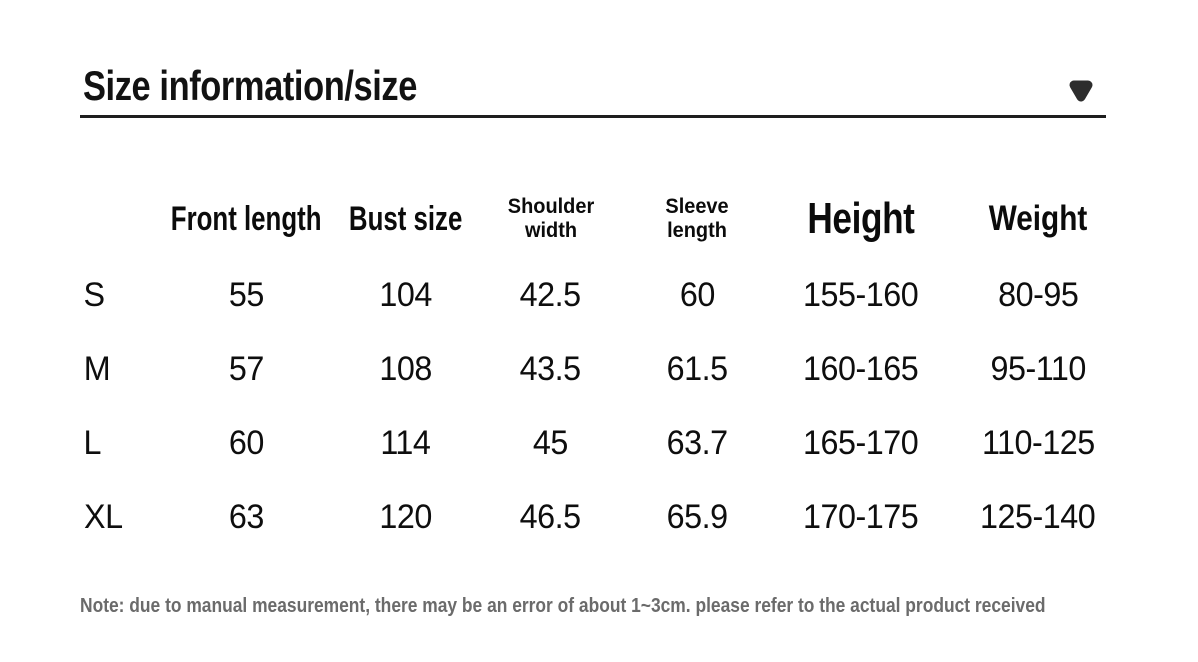 This screenshot has width=1198, height=662. Describe the element at coordinates (246, 442) in the screenshot. I see `table-cell-front-length: 60` at that location.